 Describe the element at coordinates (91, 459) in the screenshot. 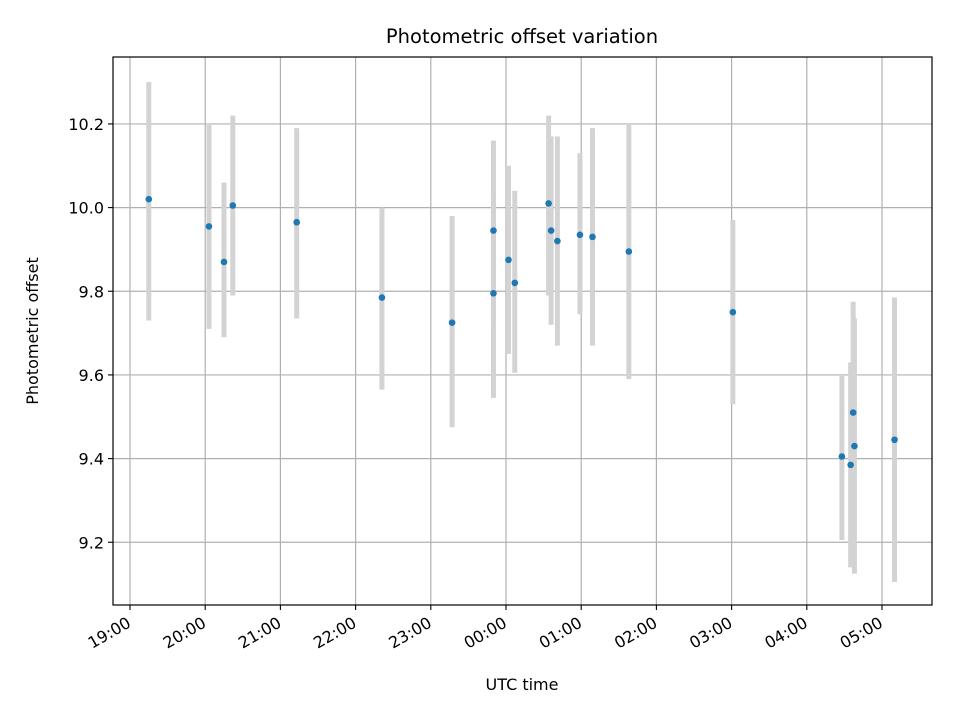

I see `y-tick-label: 9.4` at that location.